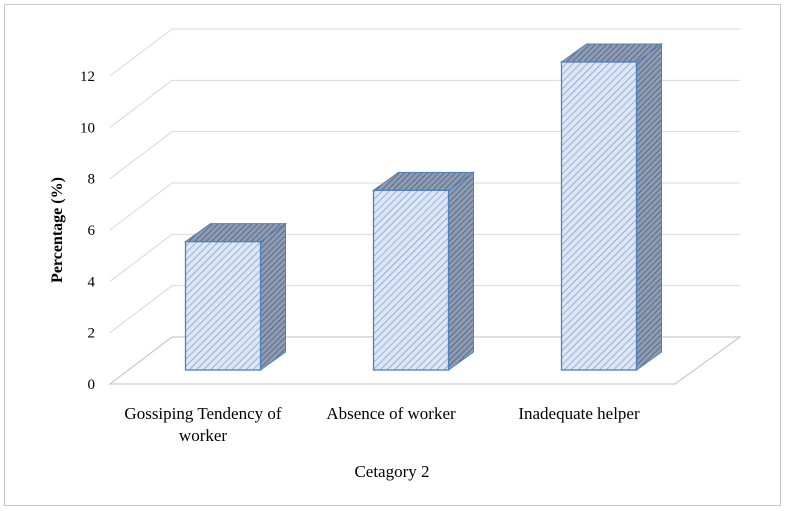 The width and height of the screenshot is (786, 511). I want to click on x-tick-label: Absence of worker, so click(391, 413).